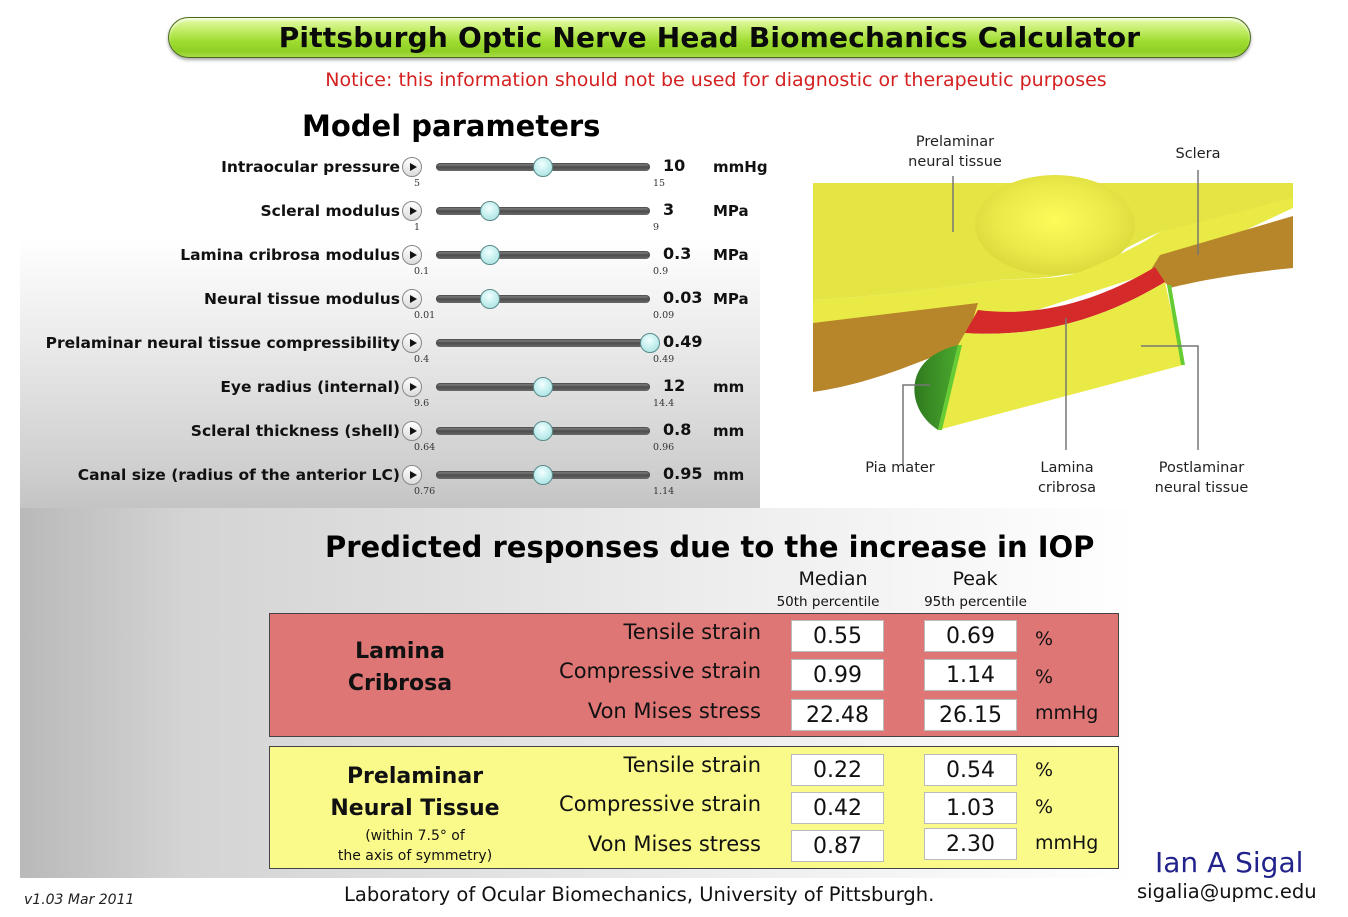  I want to click on slider-max-label: 0.96, so click(664, 447).